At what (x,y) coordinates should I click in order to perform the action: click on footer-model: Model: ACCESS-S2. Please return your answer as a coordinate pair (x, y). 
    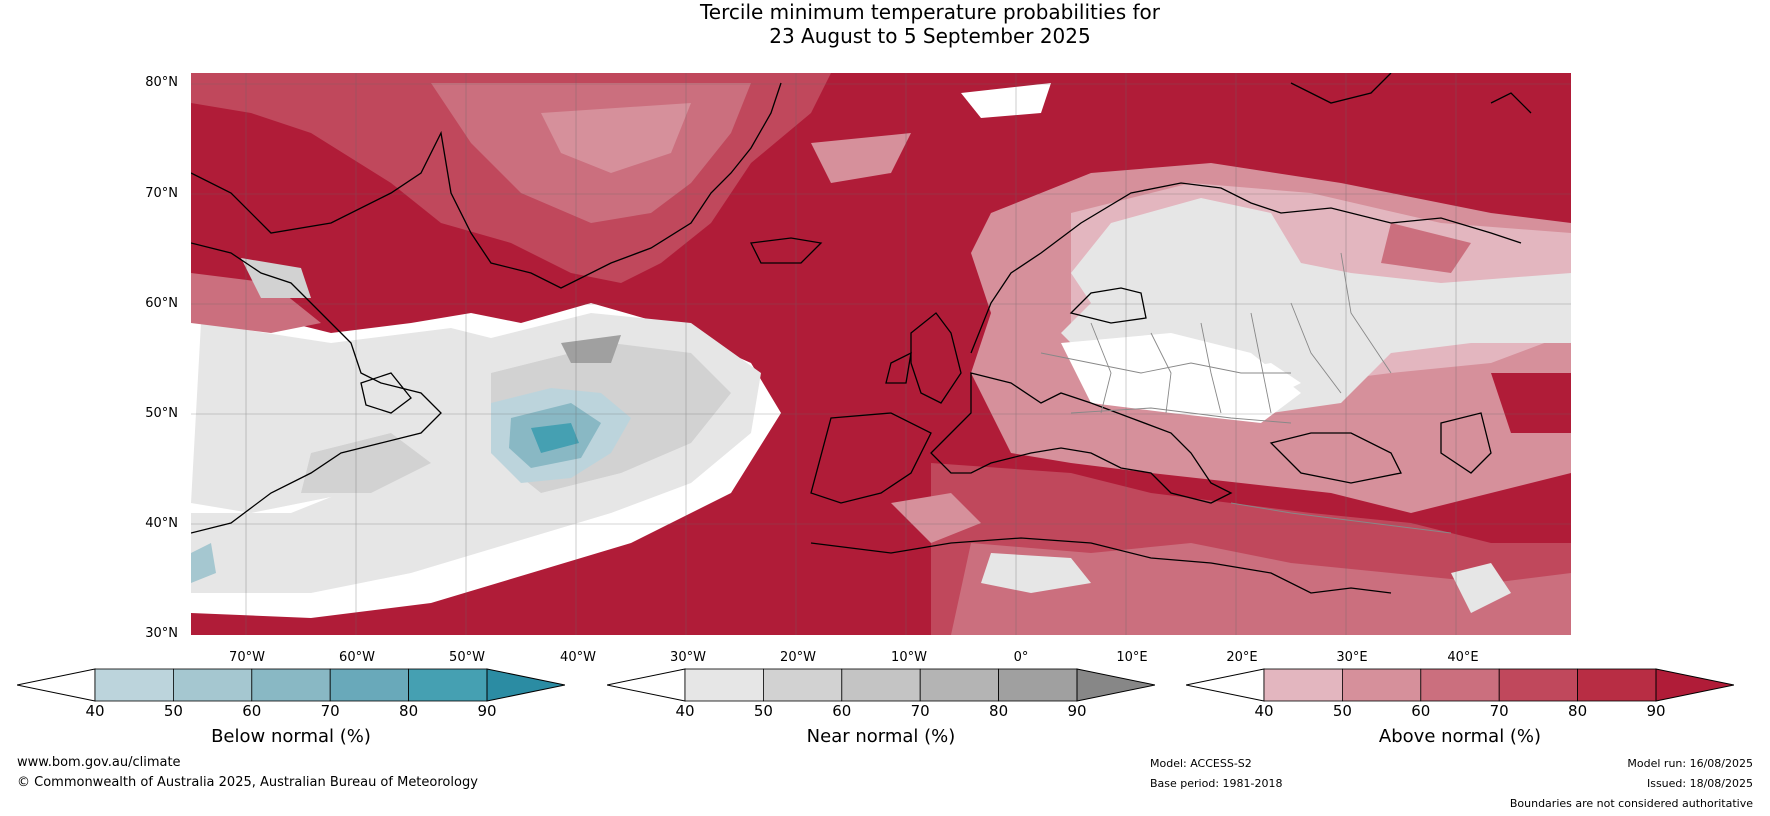
    Looking at the image, I should click on (1201, 763).